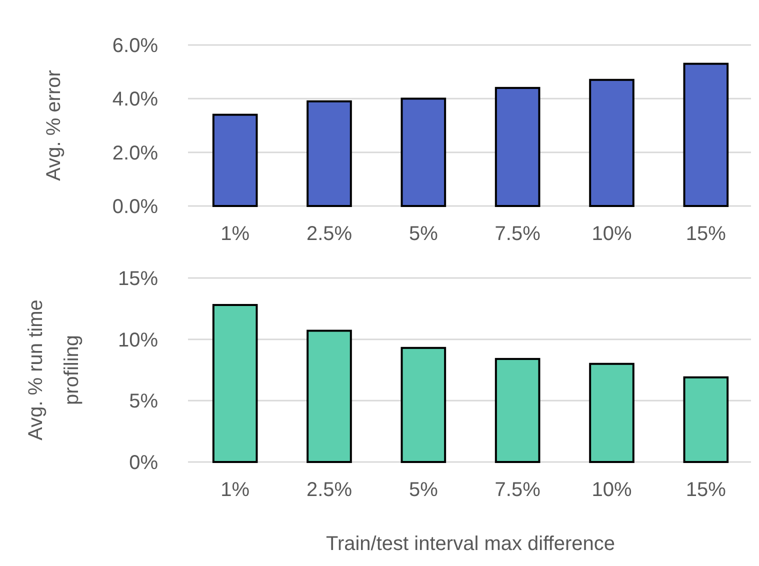 Image resolution: width=759 pixels, height=566 pixels. I want to click on y-tick-label: 2.0%, so click(135, 153).